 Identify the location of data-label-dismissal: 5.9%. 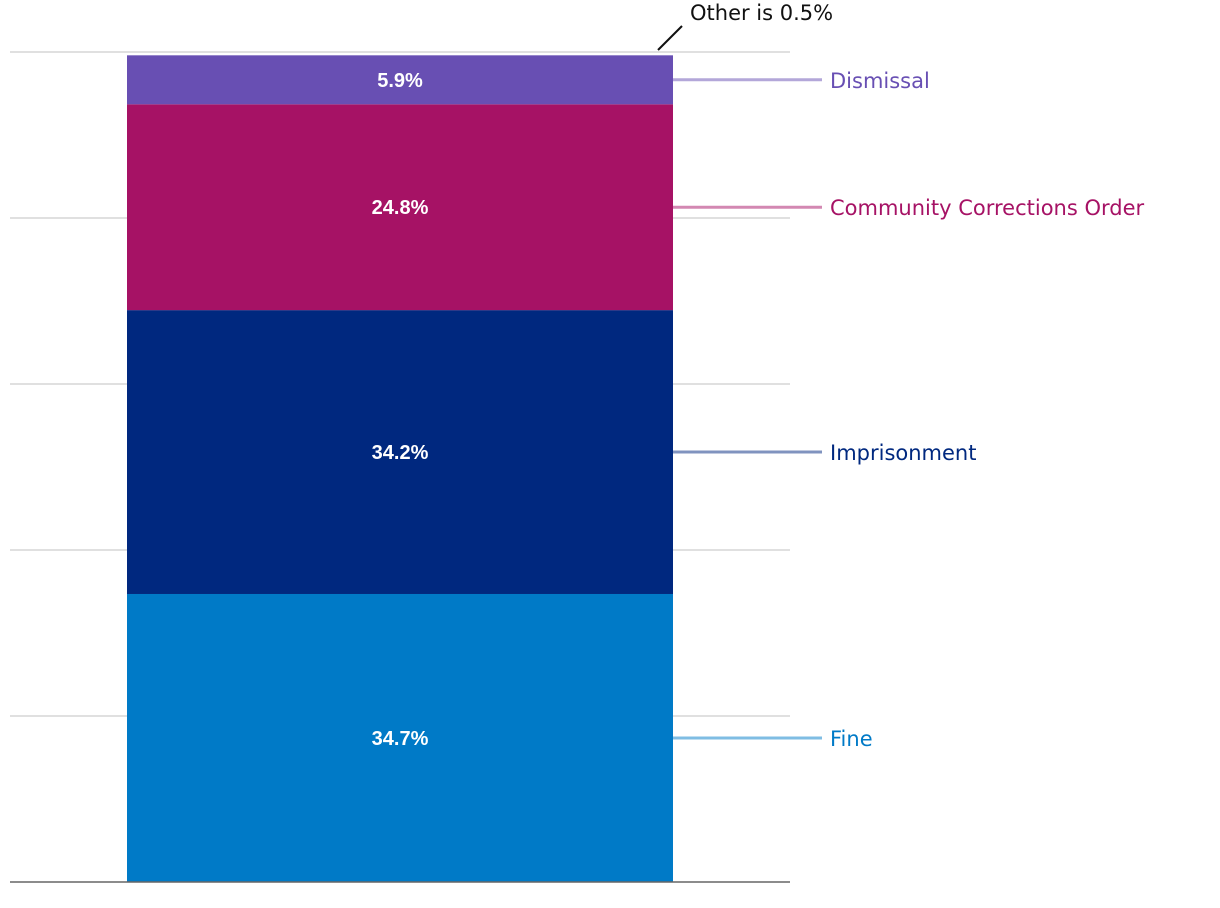
(400, 81).